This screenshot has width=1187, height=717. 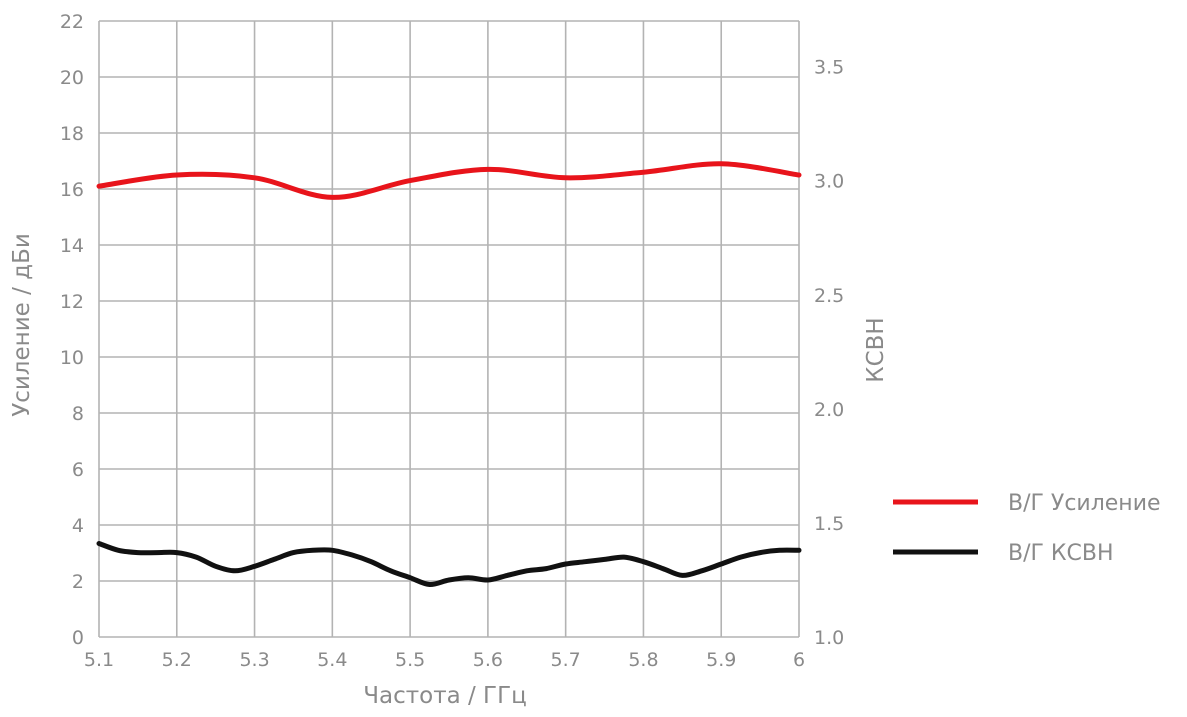 I want to click on legend-label-gain: В/Г Усиление, so click(x=1084, y=503).